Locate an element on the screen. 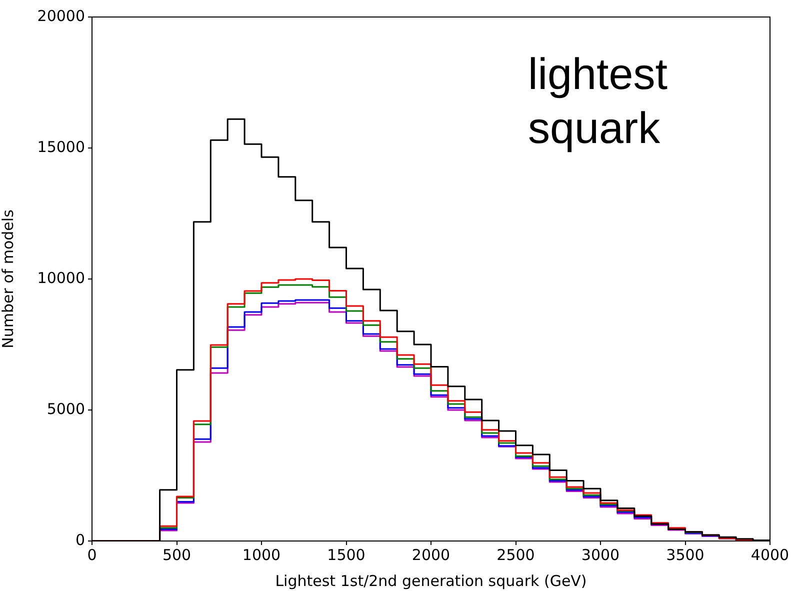 This screenshot has width=798, height=591. x-tick-label: 3500 is located at coordinates (685, 555).